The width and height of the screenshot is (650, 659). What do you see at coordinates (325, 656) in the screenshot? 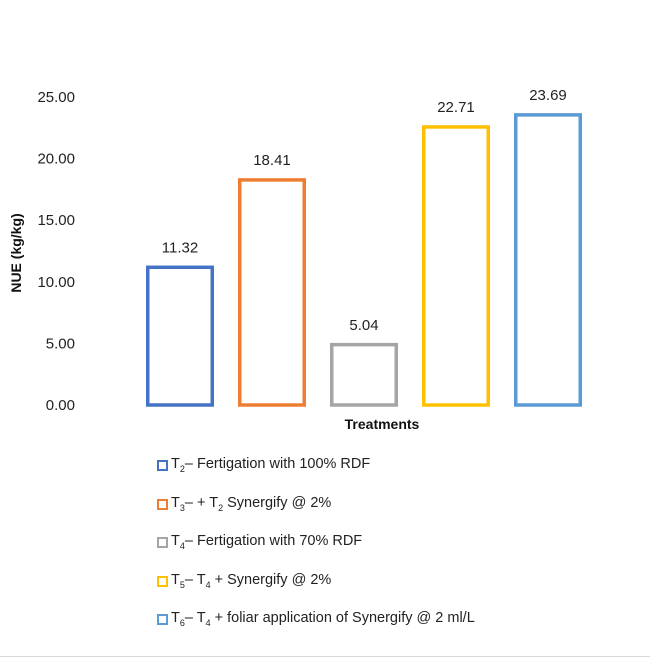
I see `divider` at bounding box center [325, 656].